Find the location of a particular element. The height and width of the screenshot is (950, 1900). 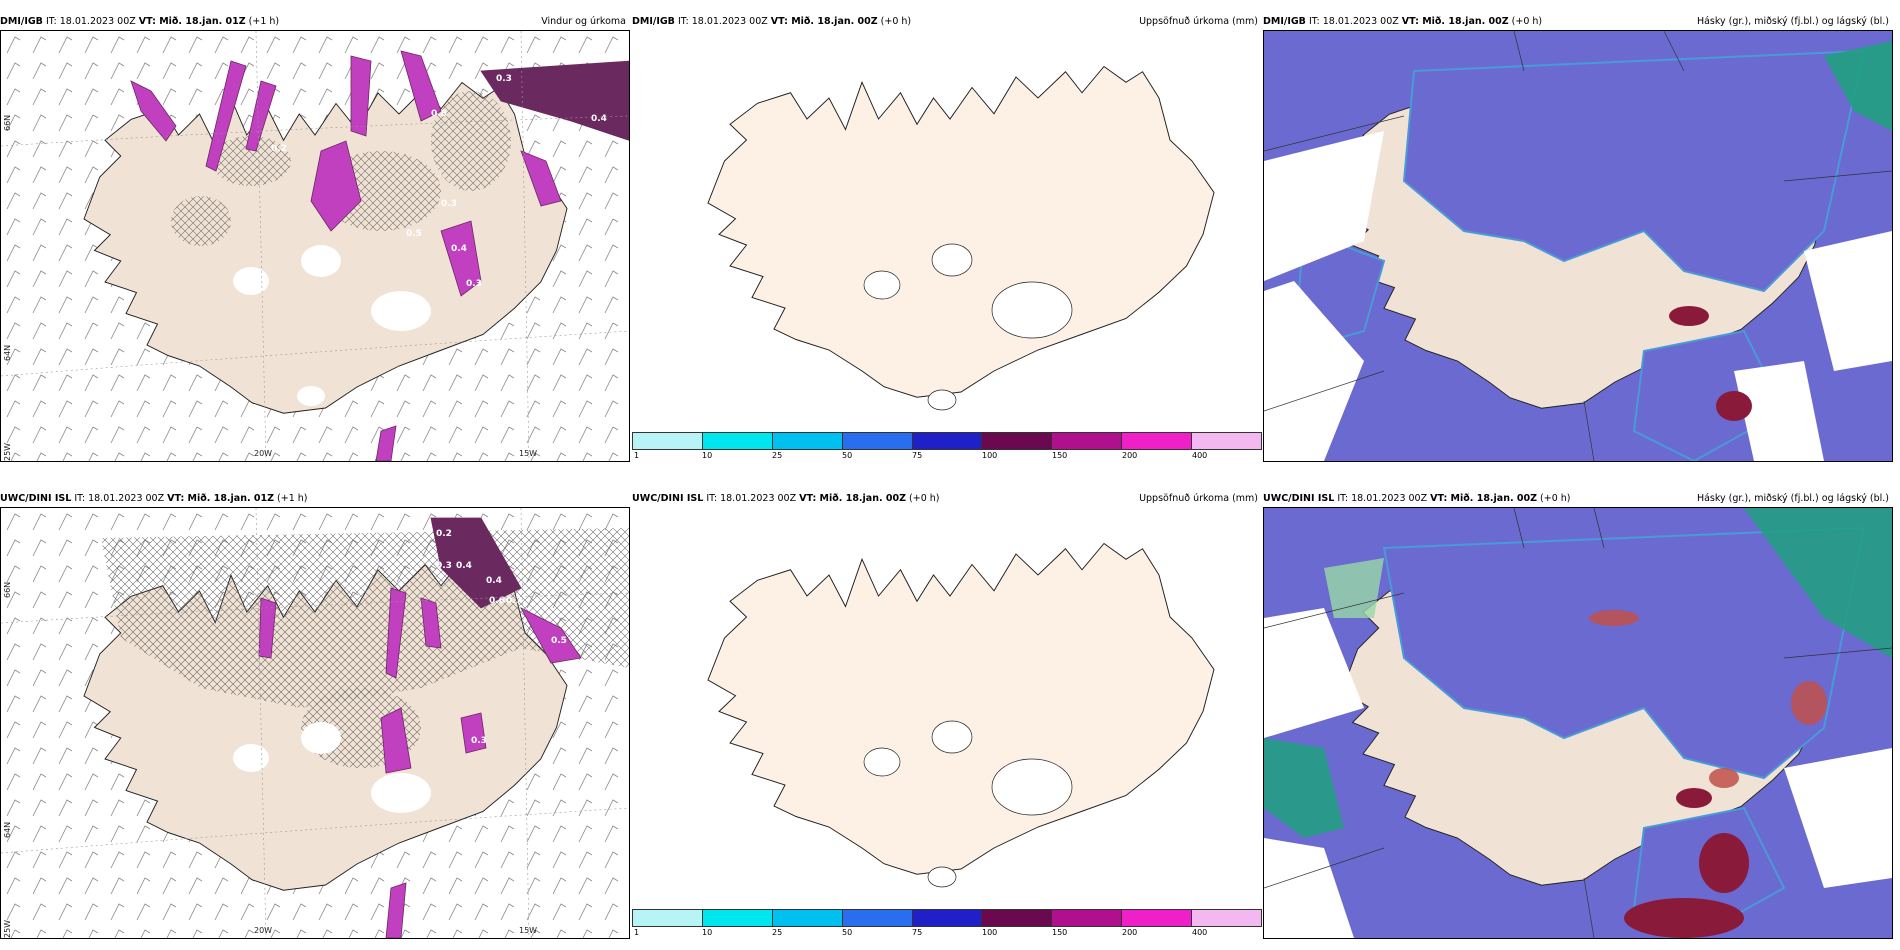

precip-label: 0.2 is located at coordinates (279, 149).